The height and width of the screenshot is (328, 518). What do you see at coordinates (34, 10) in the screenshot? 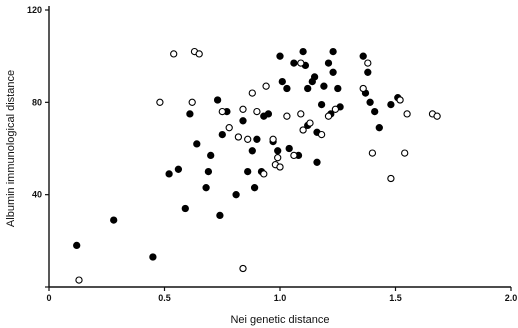
I see `y-tick-label: 120` at bounding box center [34, 10].